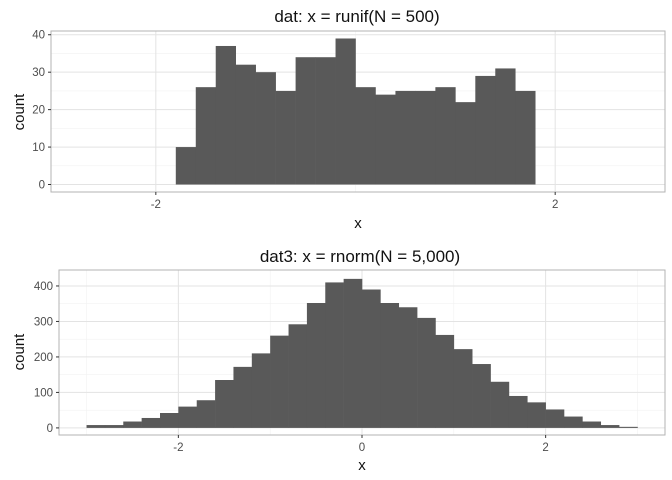  Describe the element at coordinates (356, 16) in the screenshot. I see `chart-title: dat: x = runif(N = 500)` at that location.